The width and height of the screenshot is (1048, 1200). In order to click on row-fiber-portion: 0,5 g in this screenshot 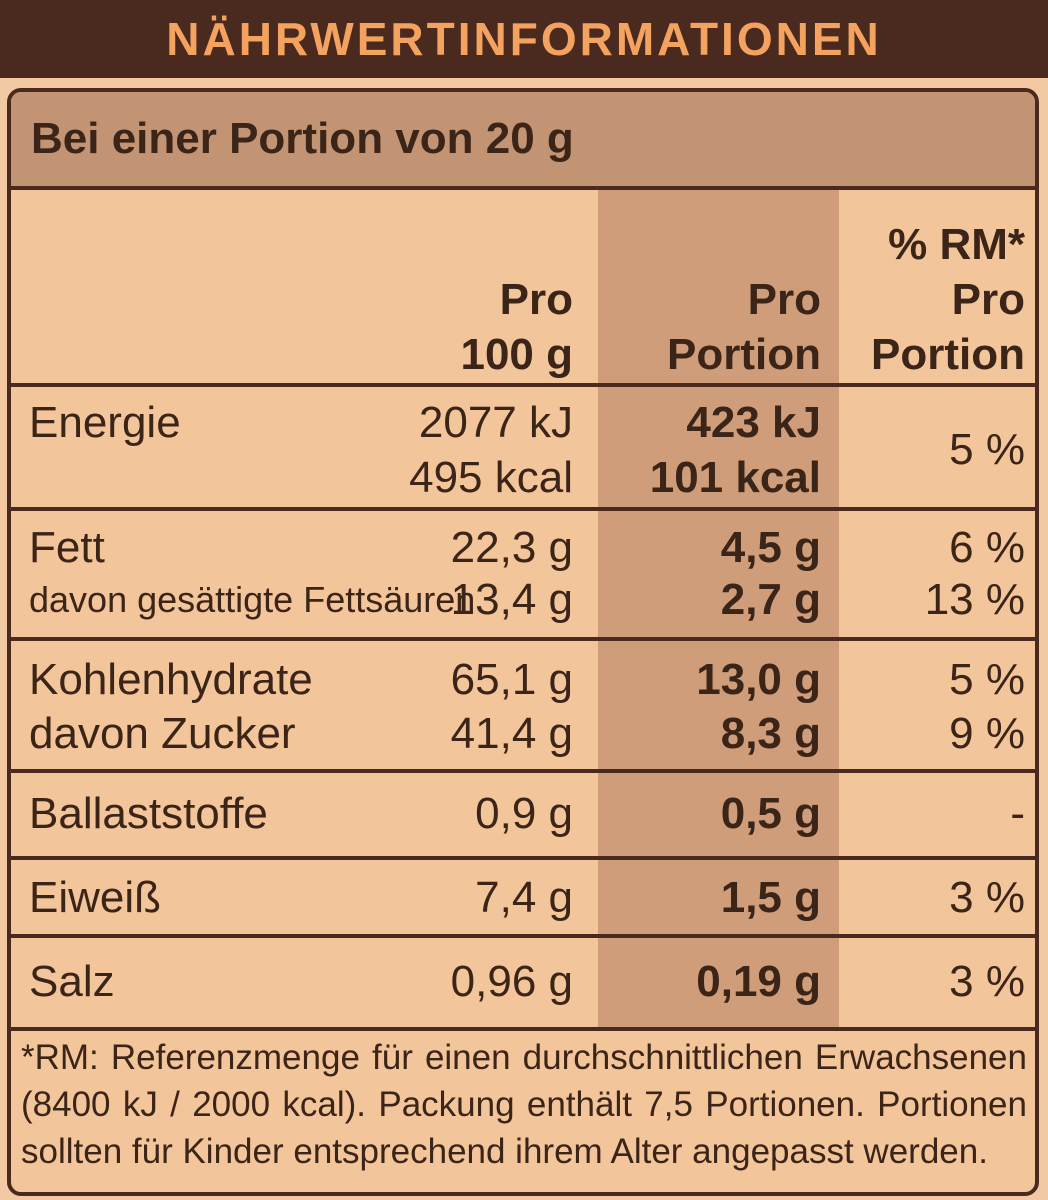, I will do `click(770, 813)`.